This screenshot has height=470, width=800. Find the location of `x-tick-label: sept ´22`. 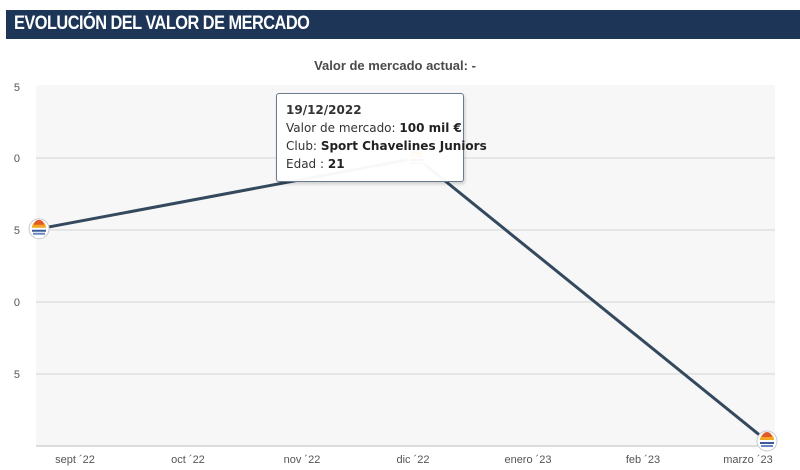

x-tick-label: sept ´22 is located at coordinates (75, 460).